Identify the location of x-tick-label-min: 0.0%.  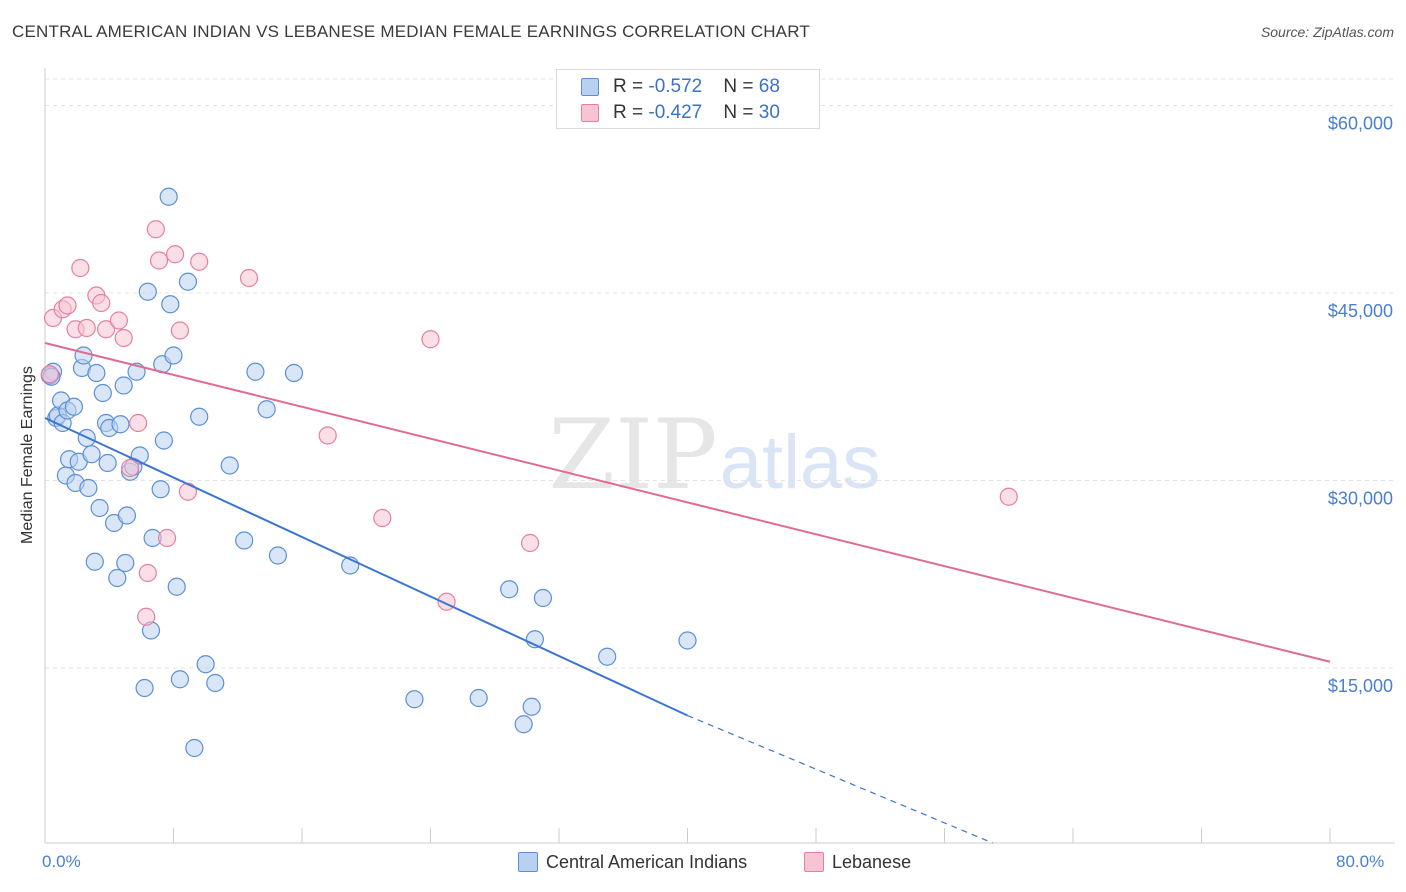
(61, 861).